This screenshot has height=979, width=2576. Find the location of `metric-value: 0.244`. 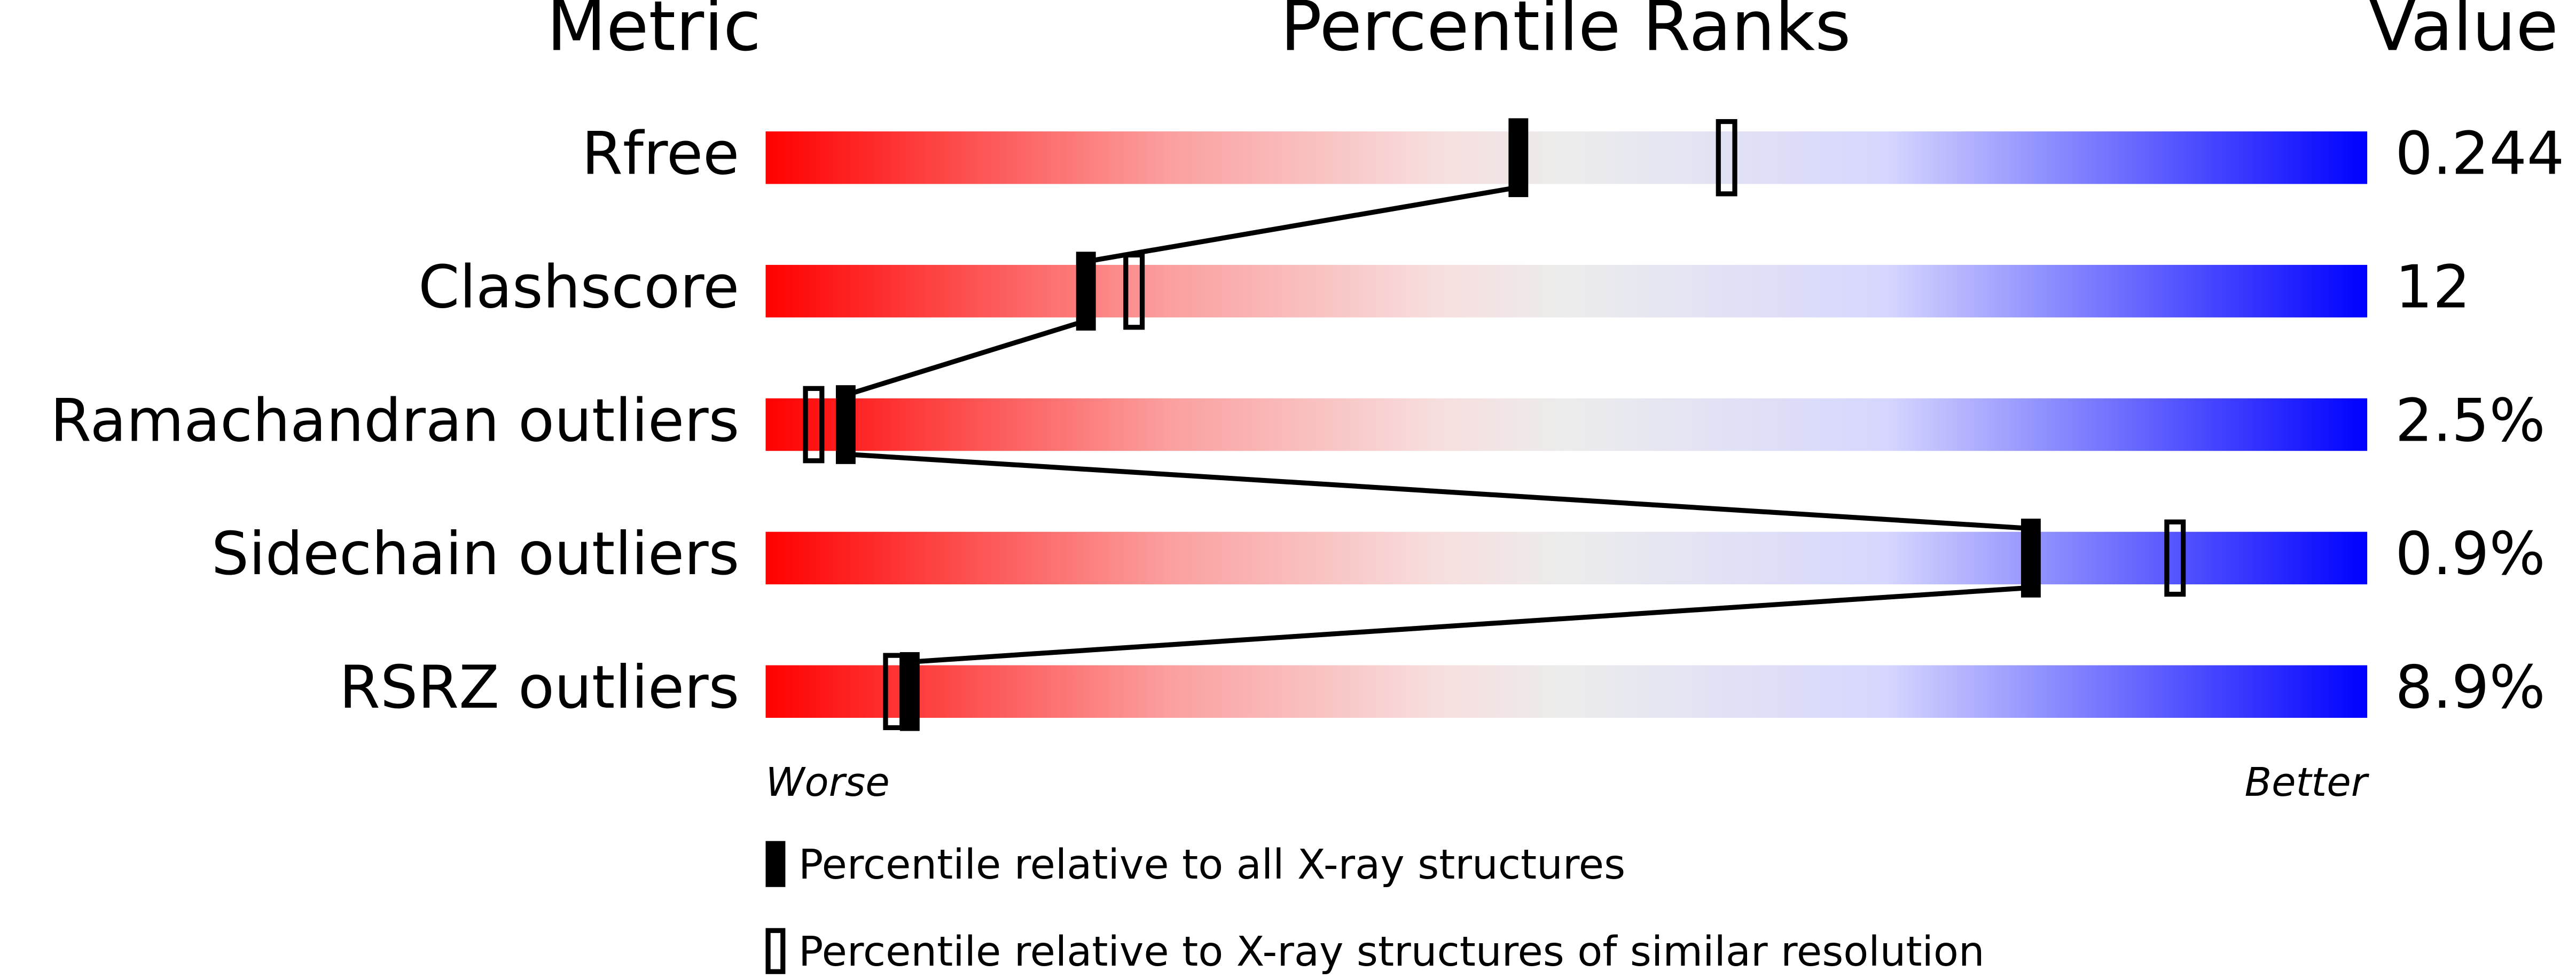

metric-value: 0.244 is located at coordinates (2479, 154).